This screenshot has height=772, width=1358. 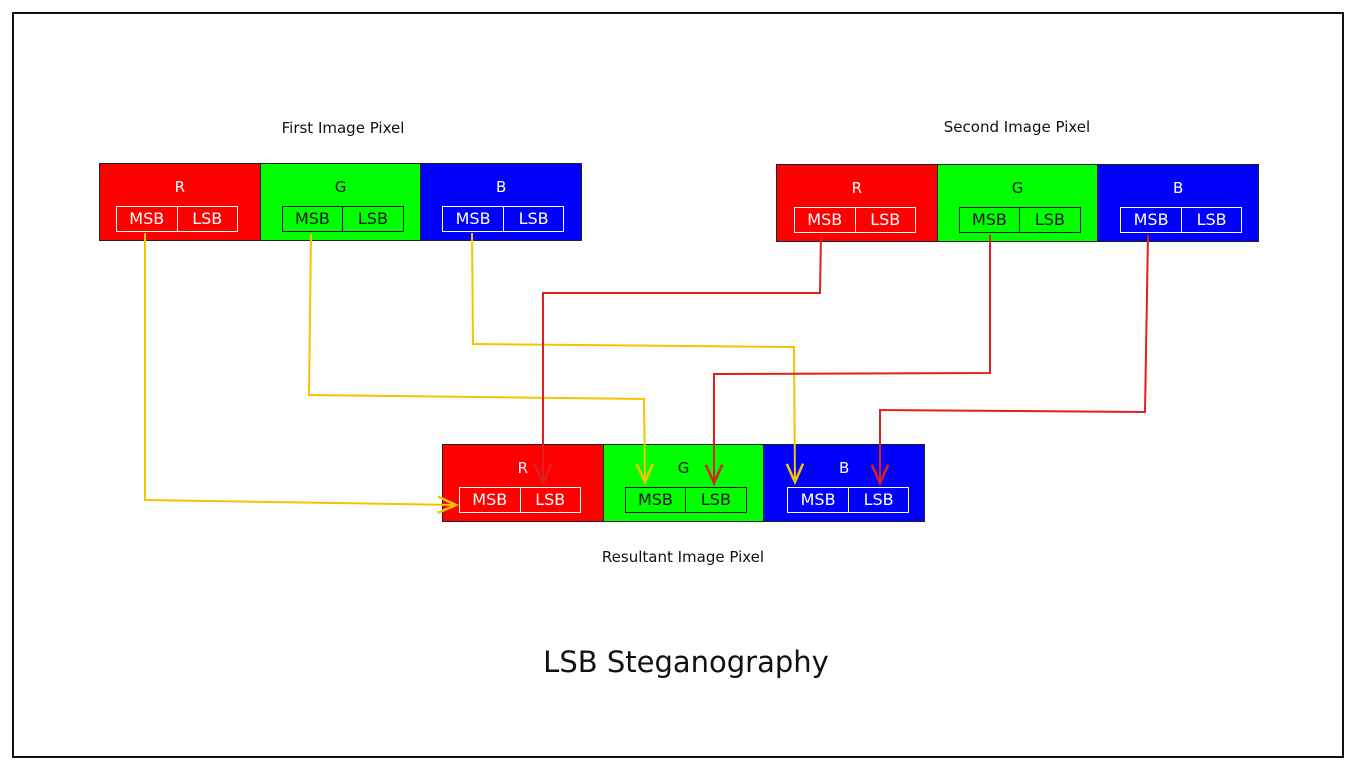 I want to click on second-image-pixel: R MSB LSB G MSB LSB B MSB LSB, so click(x=1017, y=203).